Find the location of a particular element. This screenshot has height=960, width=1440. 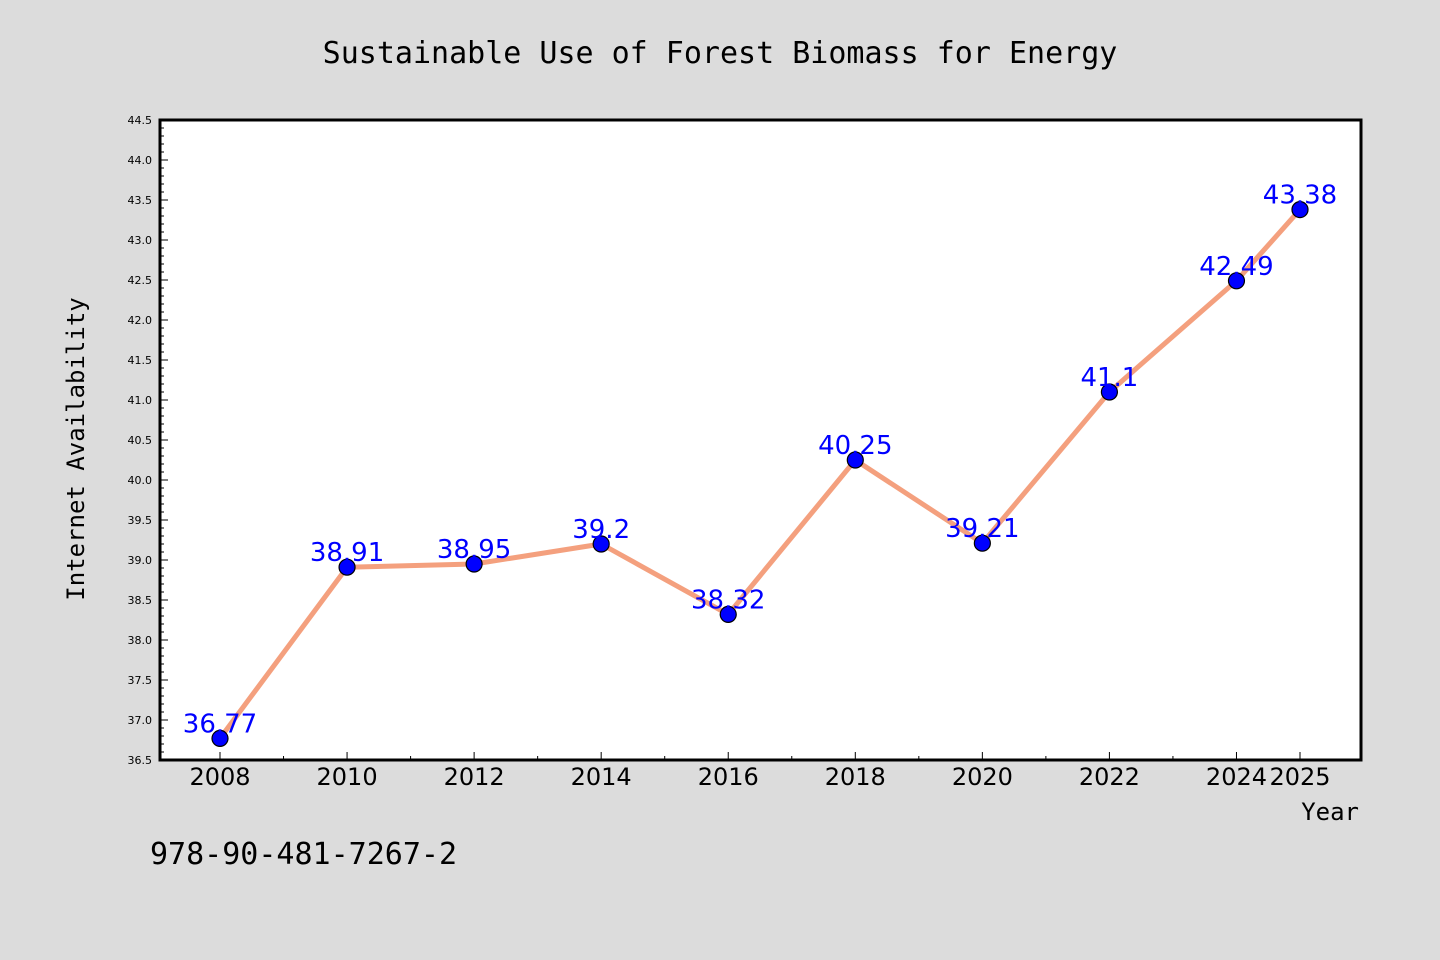

x-tick-label: 2025 is located at coordinates (1299, 777).